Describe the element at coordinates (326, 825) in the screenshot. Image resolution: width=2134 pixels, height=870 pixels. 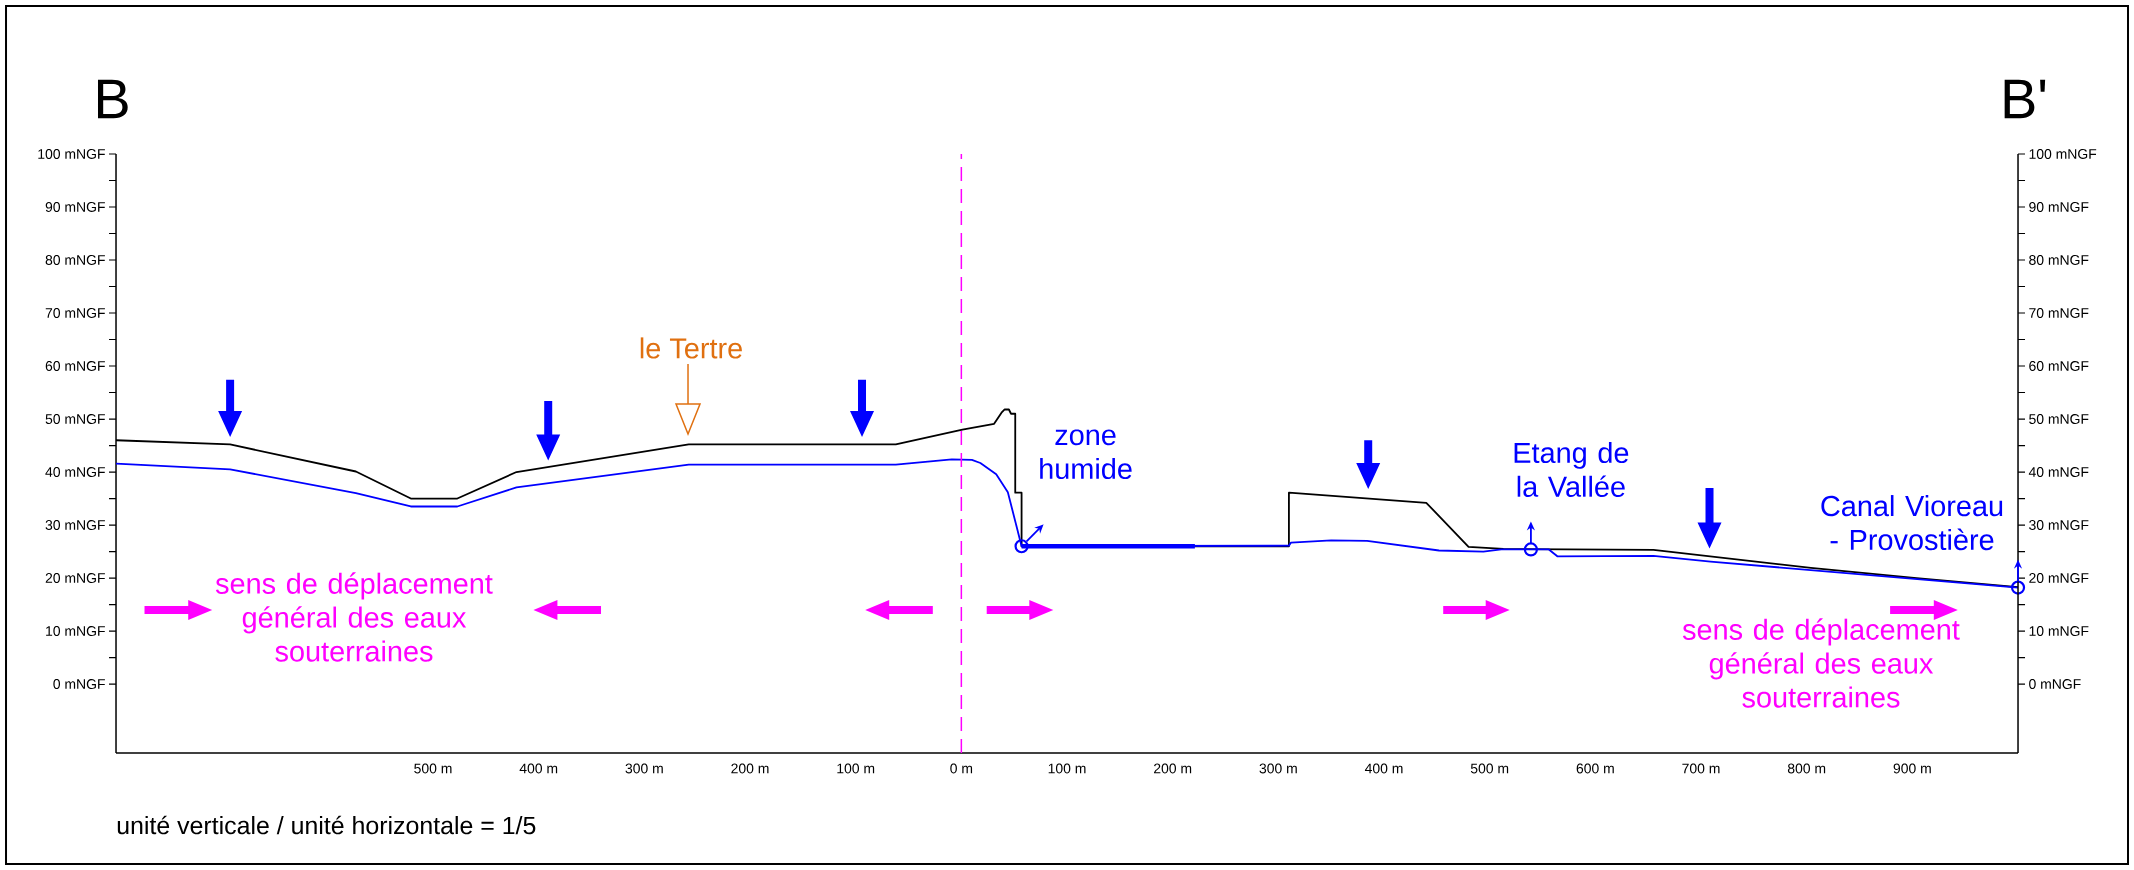
I see `text: unité verticale / unité horizontale = 1/5` at that location.